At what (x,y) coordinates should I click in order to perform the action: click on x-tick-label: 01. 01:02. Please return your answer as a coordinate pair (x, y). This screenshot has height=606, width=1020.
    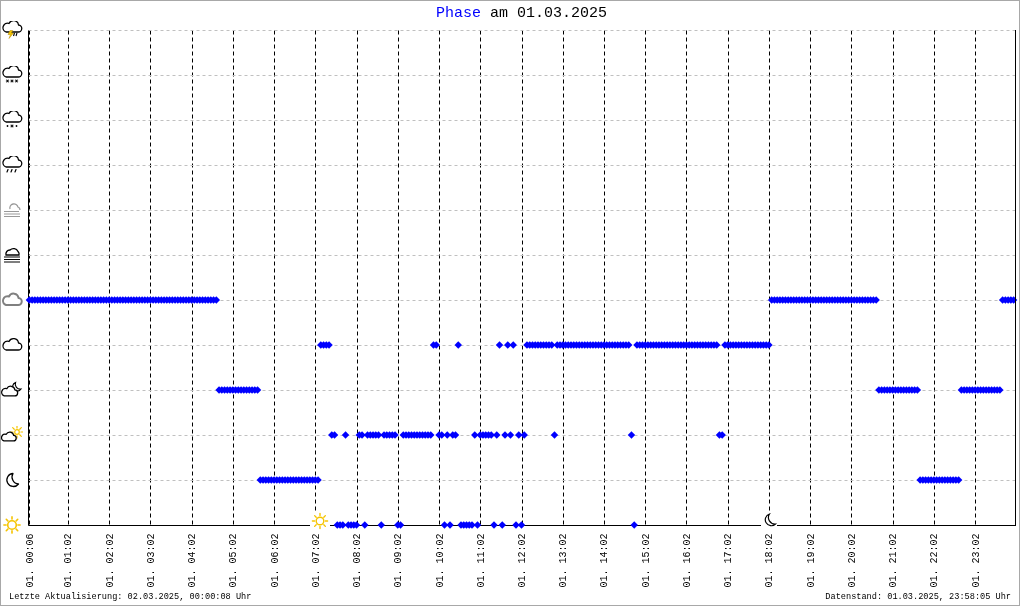
    Looking at the image, I should click on (69, 560).